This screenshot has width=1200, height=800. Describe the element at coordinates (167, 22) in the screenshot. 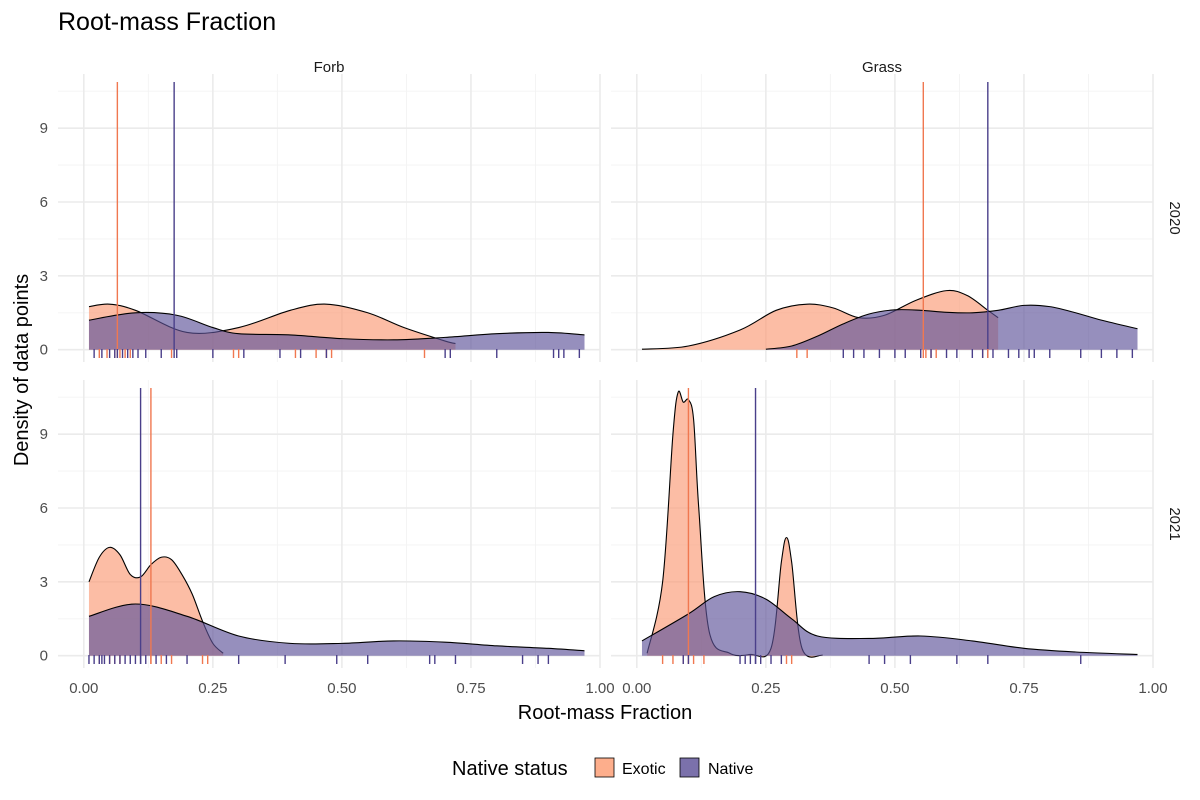

I see `chart-title: Root-mass Fraction` at that location.